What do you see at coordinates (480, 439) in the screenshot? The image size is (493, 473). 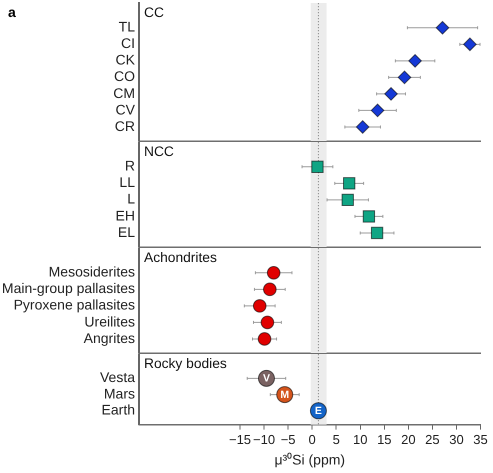 I see `x-tick-label: 35` at bounding box center [480, 439].